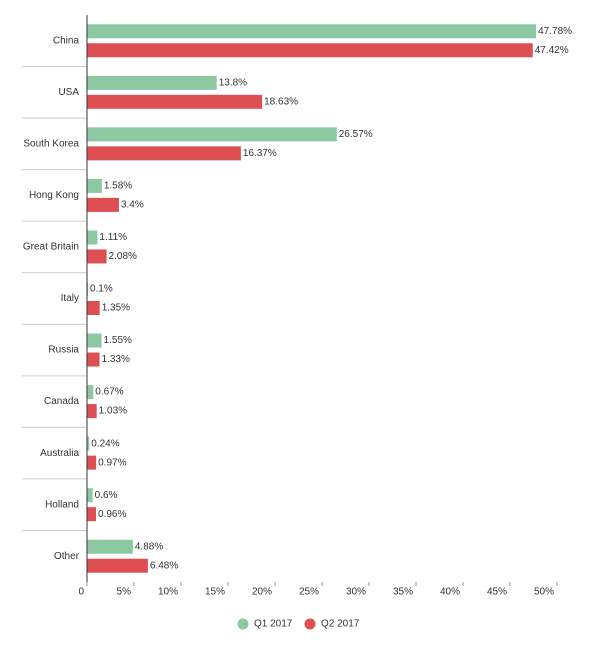 Image resolution: width=594 pixels, height=647 pixels. What do you see at coordinates (116, 308) in the screenshot?
I see `value-label: 1.35%` at bounding box center [116, 308].